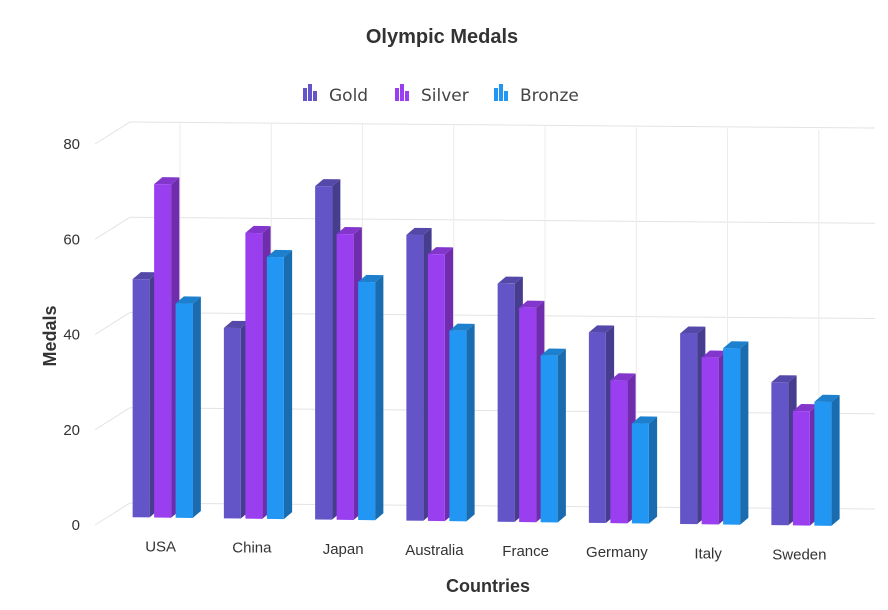 The image size is (888, 610). I want to click on bar-silver-china, so click(258, 372).